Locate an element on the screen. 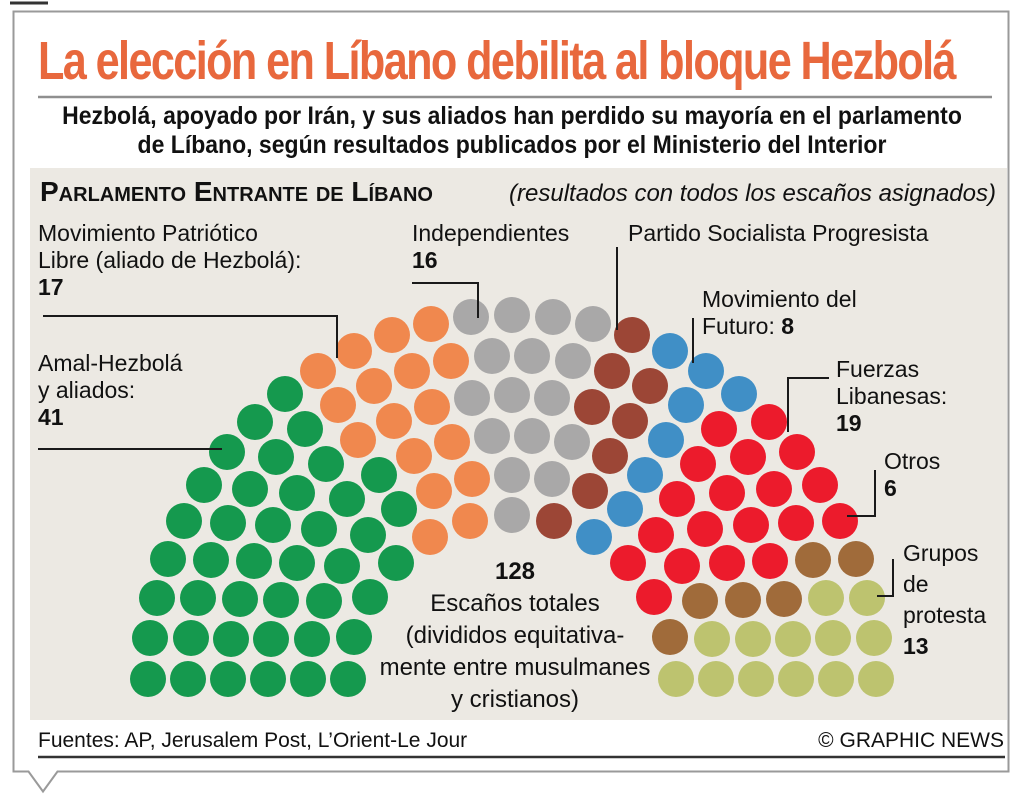 This screenshot has height=800, width=1024. seat-count: 19 is located at coordinates (849, 423).